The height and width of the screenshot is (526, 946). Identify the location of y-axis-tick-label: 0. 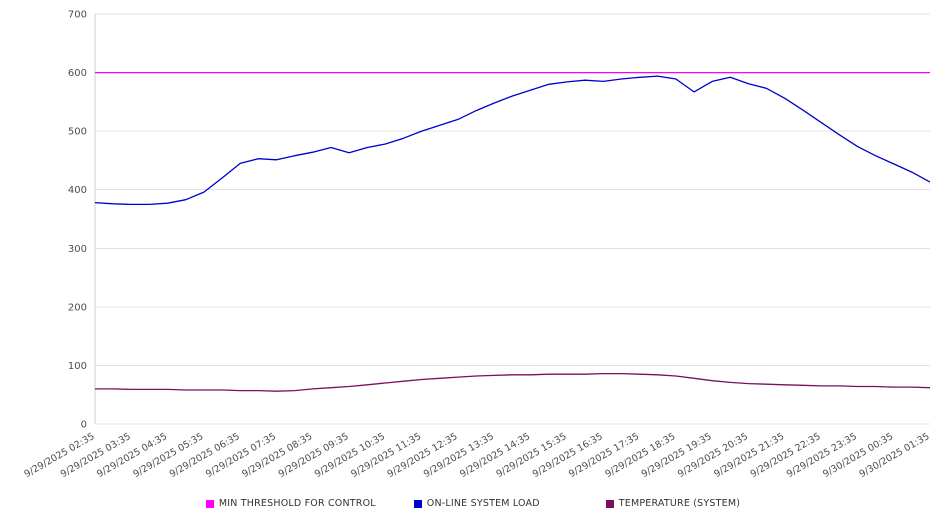
(84, 425).